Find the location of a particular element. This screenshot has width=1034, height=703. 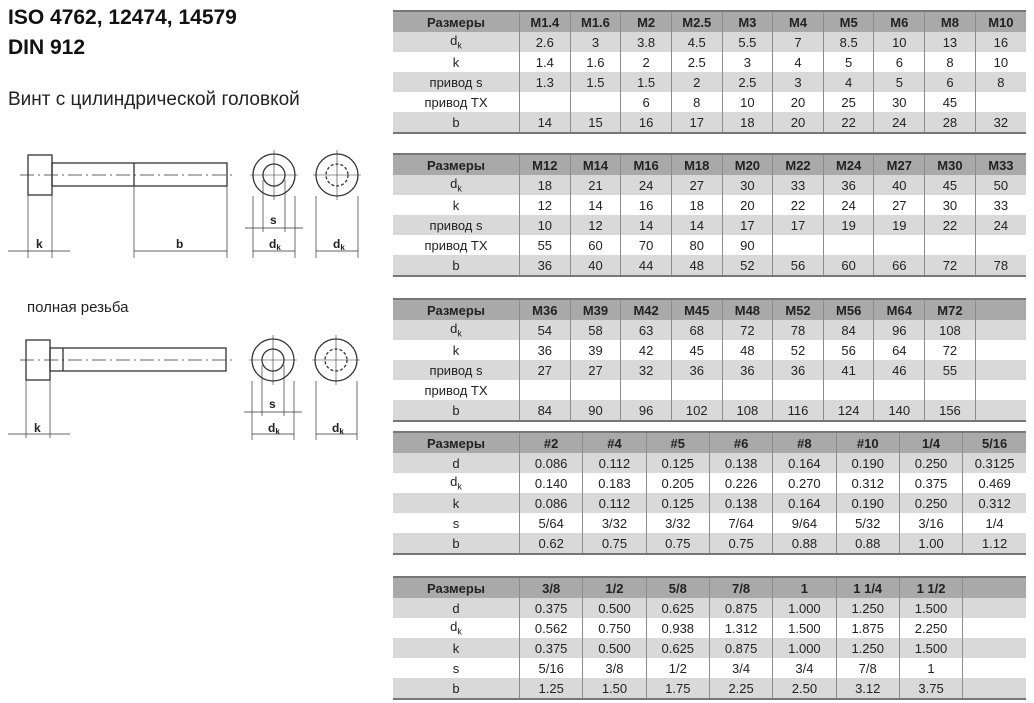

table-row: привод TX 6 8 10 20 25 30 45 is located at coordinates (709, 102).